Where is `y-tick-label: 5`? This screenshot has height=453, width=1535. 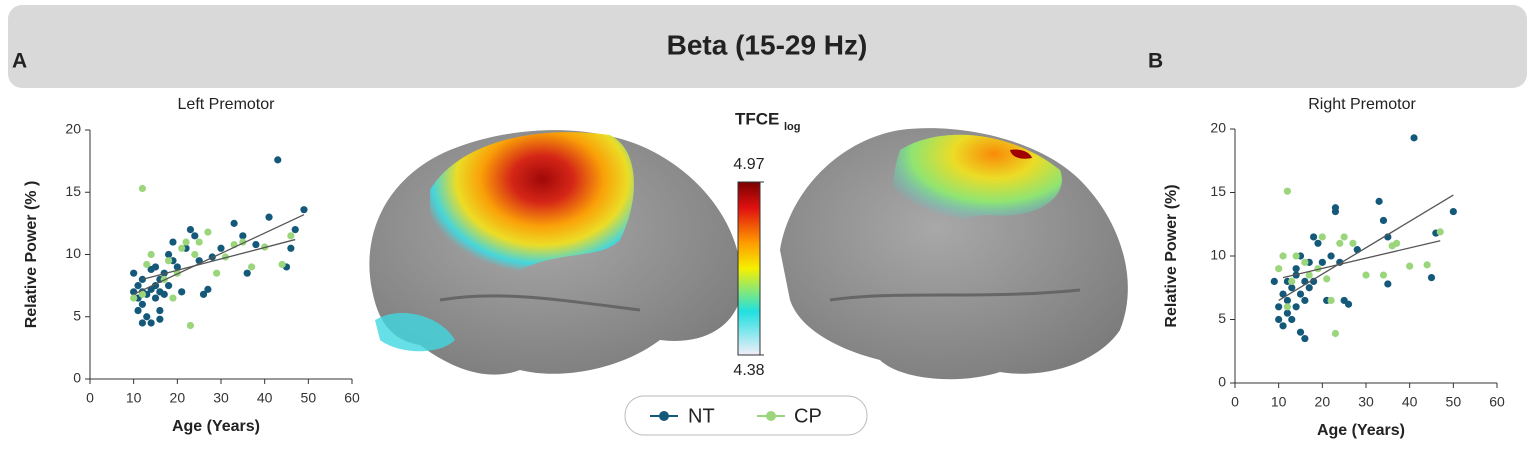
y-tick-label: 5 is located at coordinates (77, 315).